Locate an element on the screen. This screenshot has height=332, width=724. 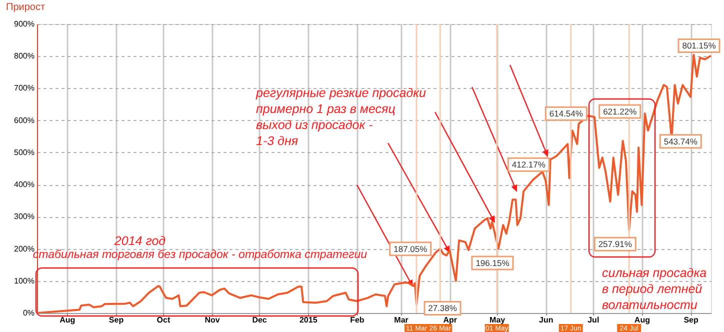
x-tick-label: May is located at coordinates (498, 320).